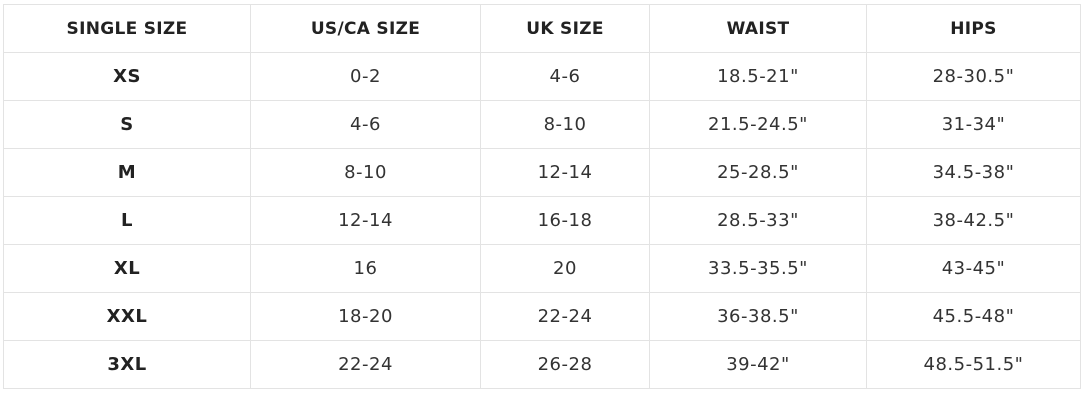 This screenshot has height=408, width=1085. I want to click on table-cell: 16, so click(365, 268).